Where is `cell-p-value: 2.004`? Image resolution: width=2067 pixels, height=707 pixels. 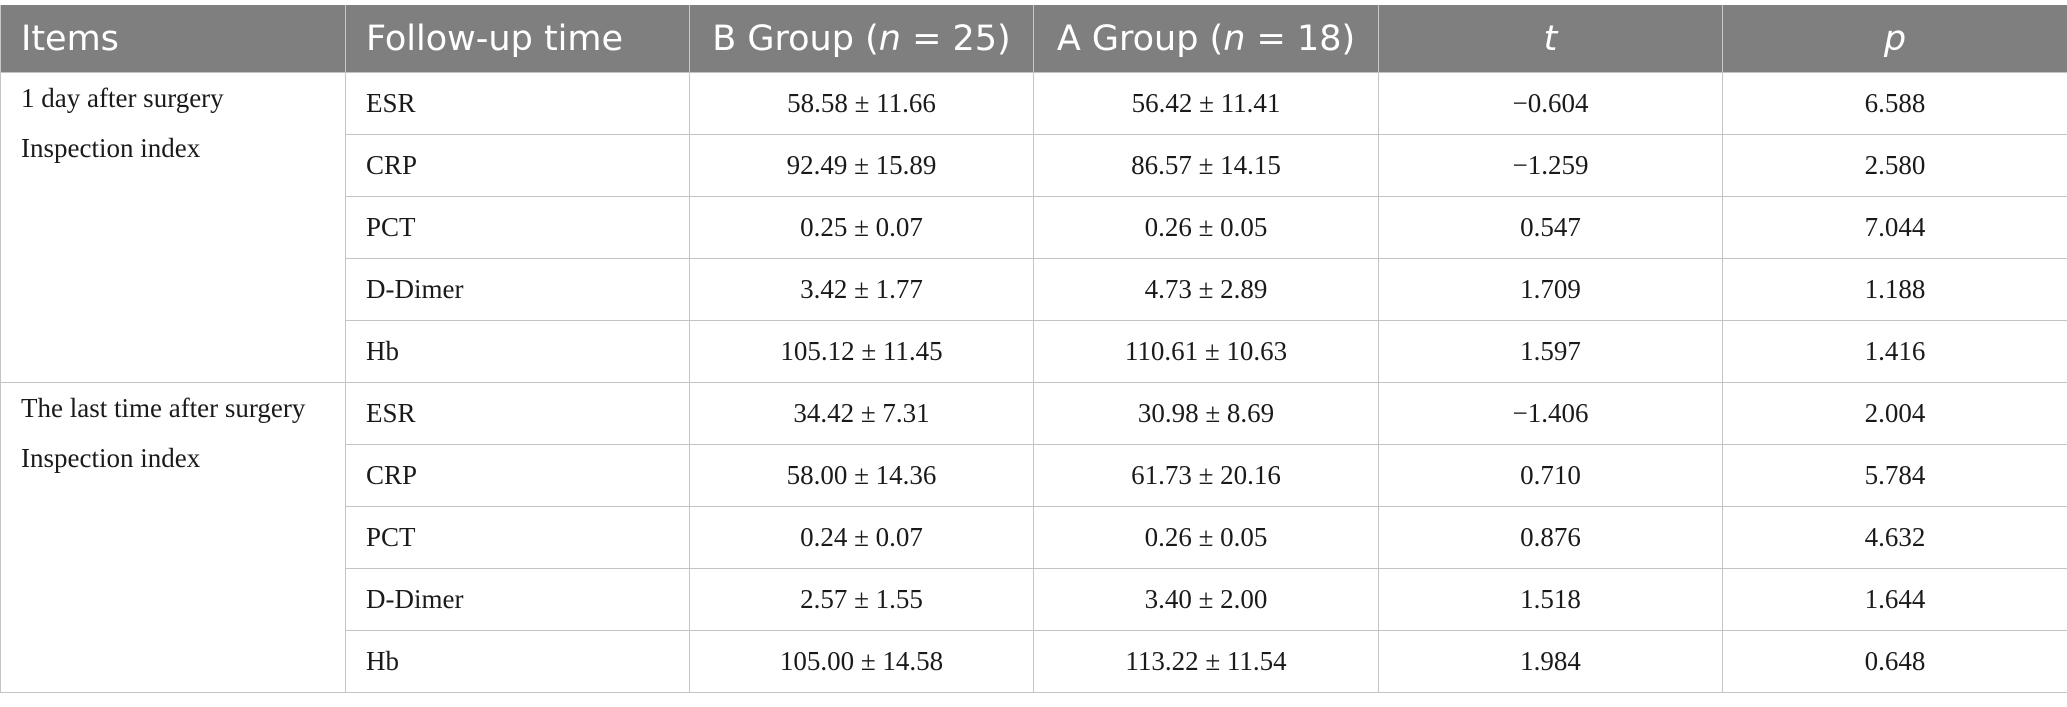
cell-p-value: 2.004 is located at coordinates (1894, 413).